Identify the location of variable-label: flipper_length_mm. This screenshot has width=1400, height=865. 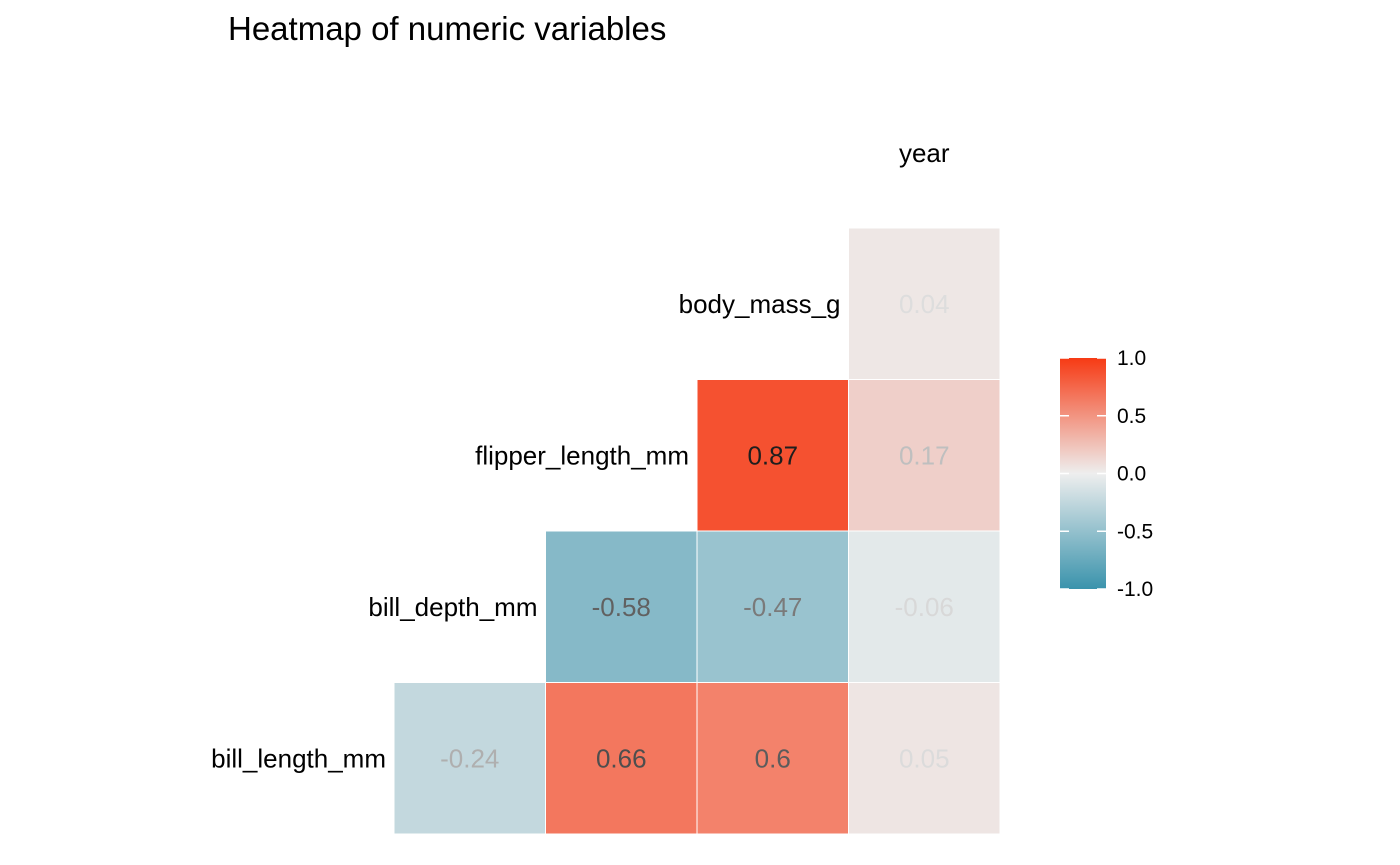
(582, 455).